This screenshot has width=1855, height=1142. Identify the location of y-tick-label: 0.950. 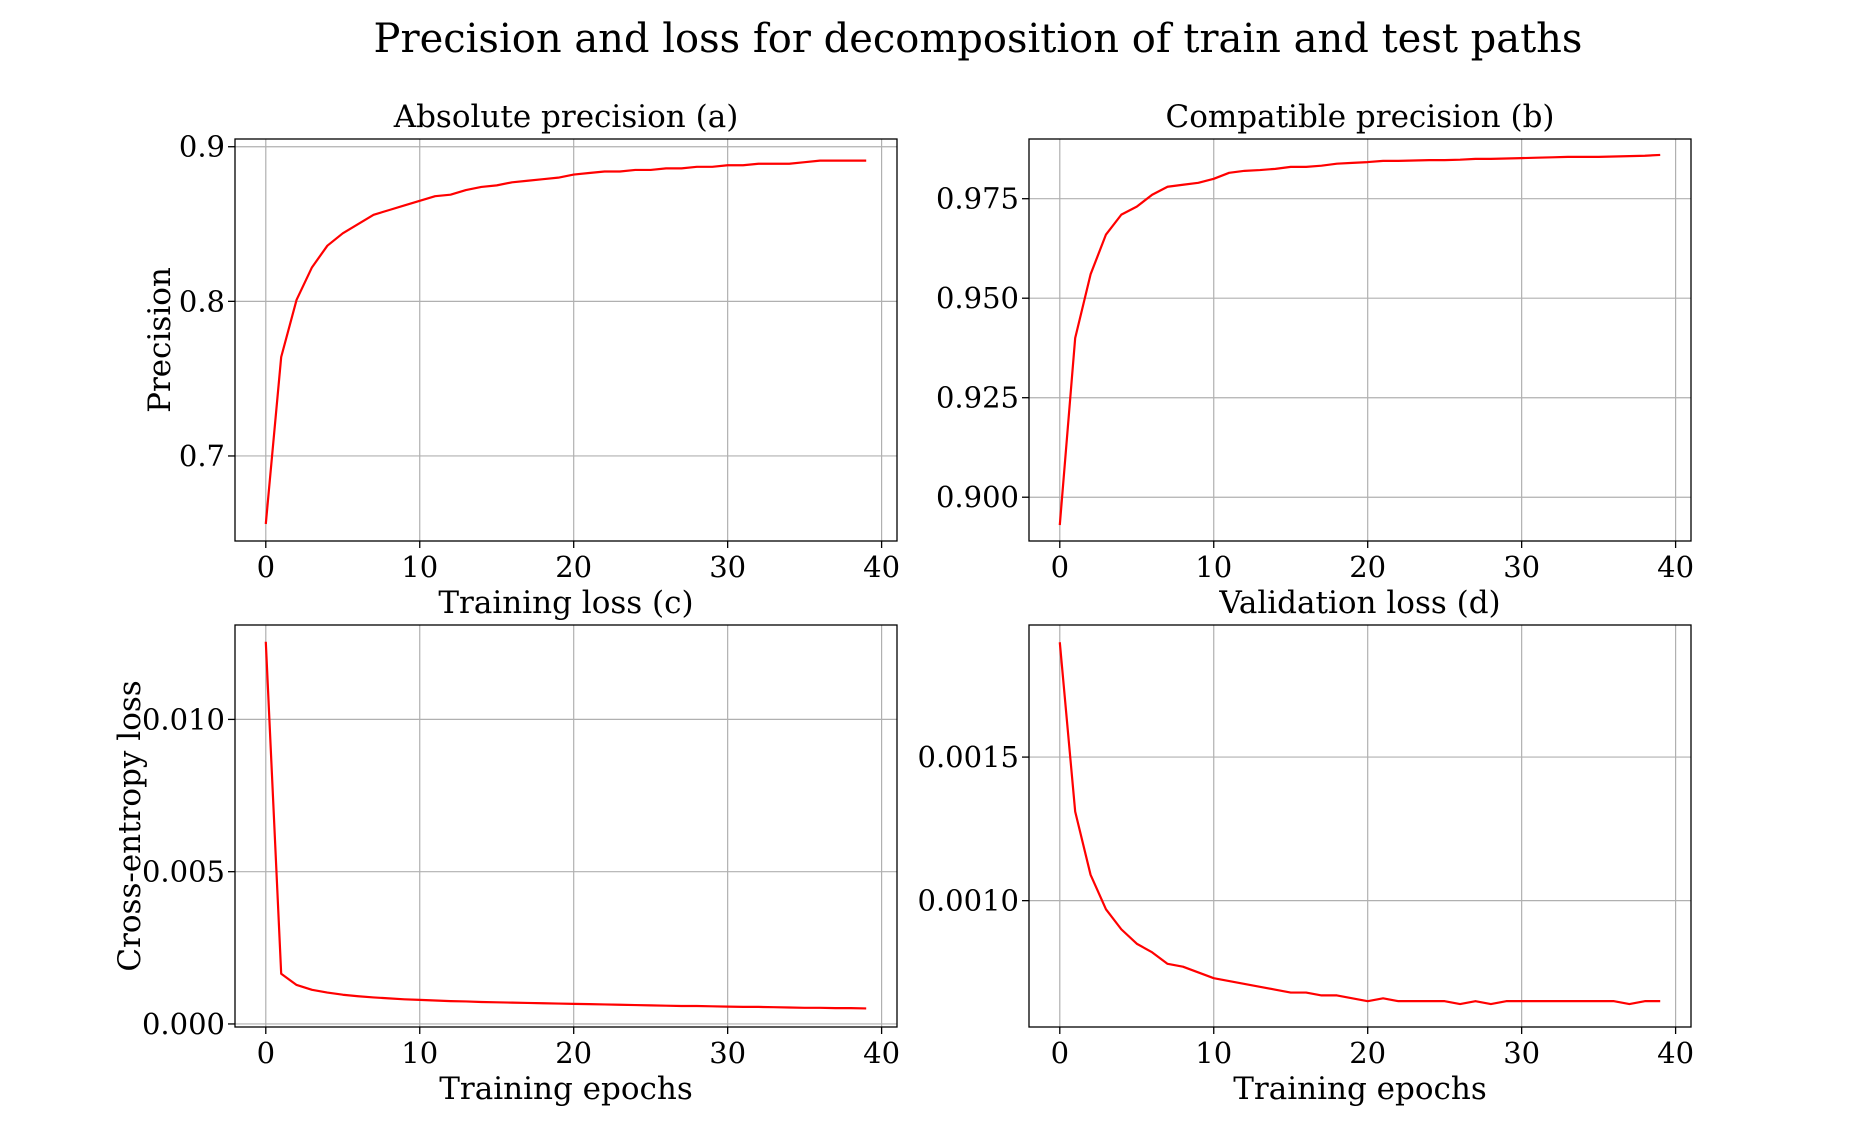
(977, 298).